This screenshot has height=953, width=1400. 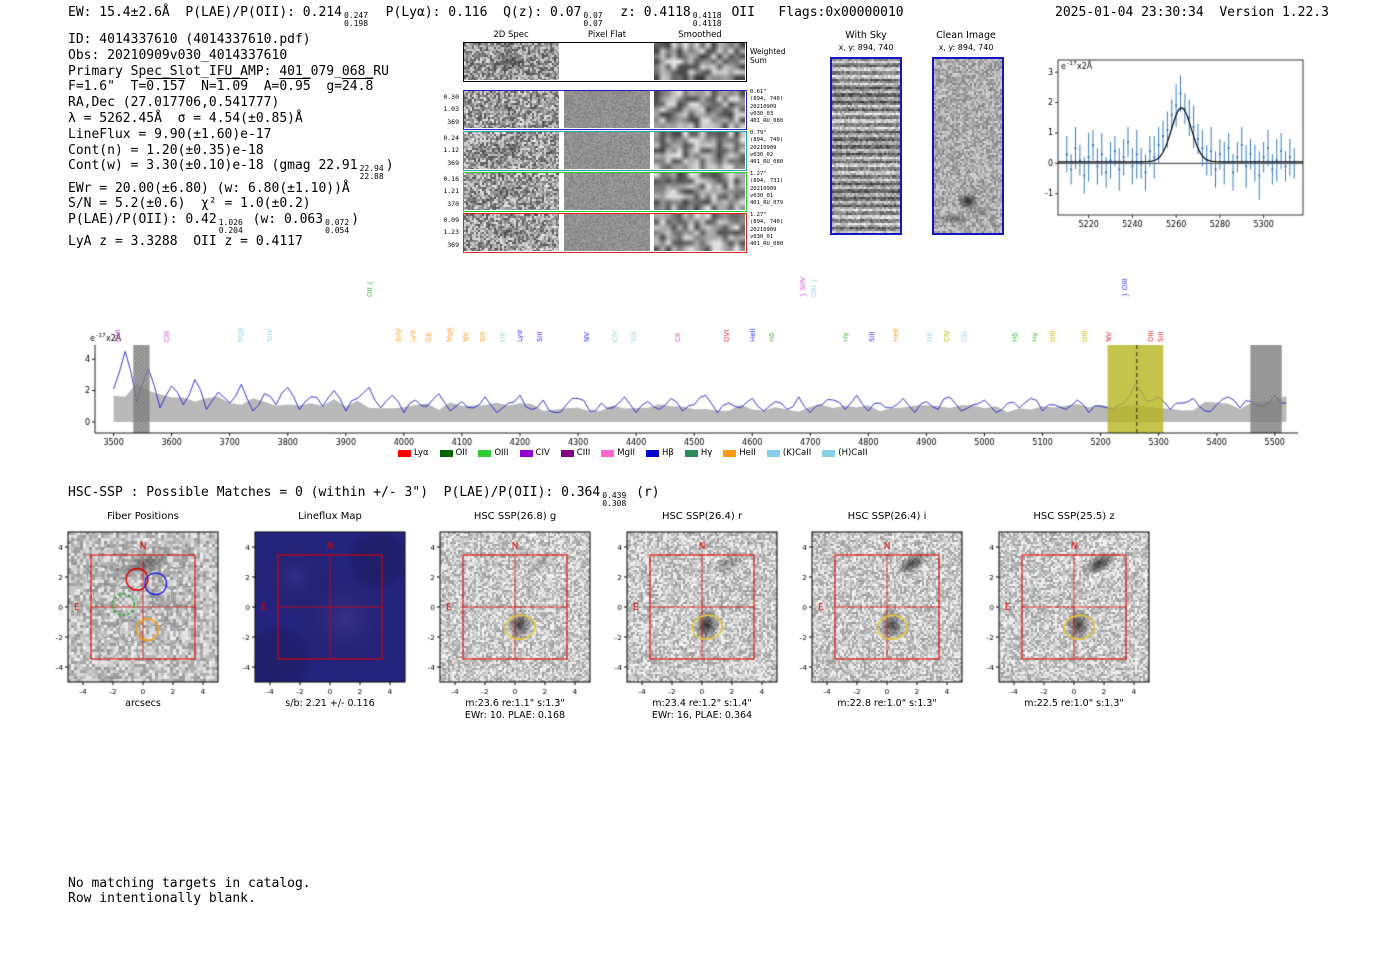 What do you see at coordinates (780, 56) in the screenshot?
I see `spec2d-weighted-sum-label: Weighted Sum` at bounding box center [780, 56].